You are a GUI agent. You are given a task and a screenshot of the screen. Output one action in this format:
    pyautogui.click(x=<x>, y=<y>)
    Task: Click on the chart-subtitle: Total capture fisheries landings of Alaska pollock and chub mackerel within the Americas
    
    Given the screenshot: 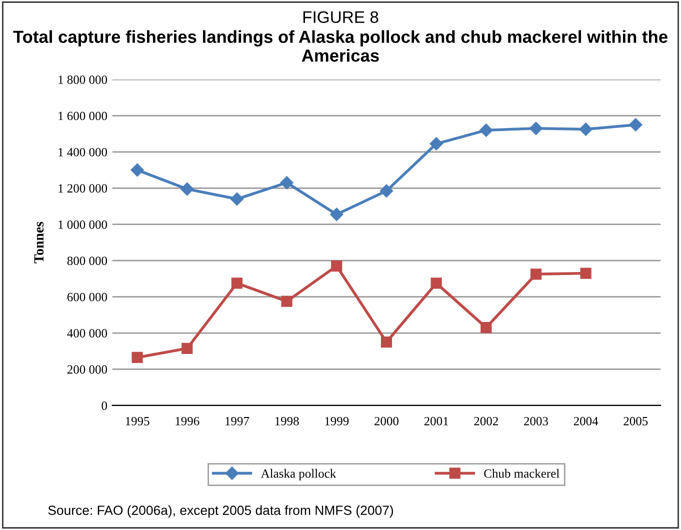 What is the action you would take?
    pyautogui.click(x=340, y=46)
    